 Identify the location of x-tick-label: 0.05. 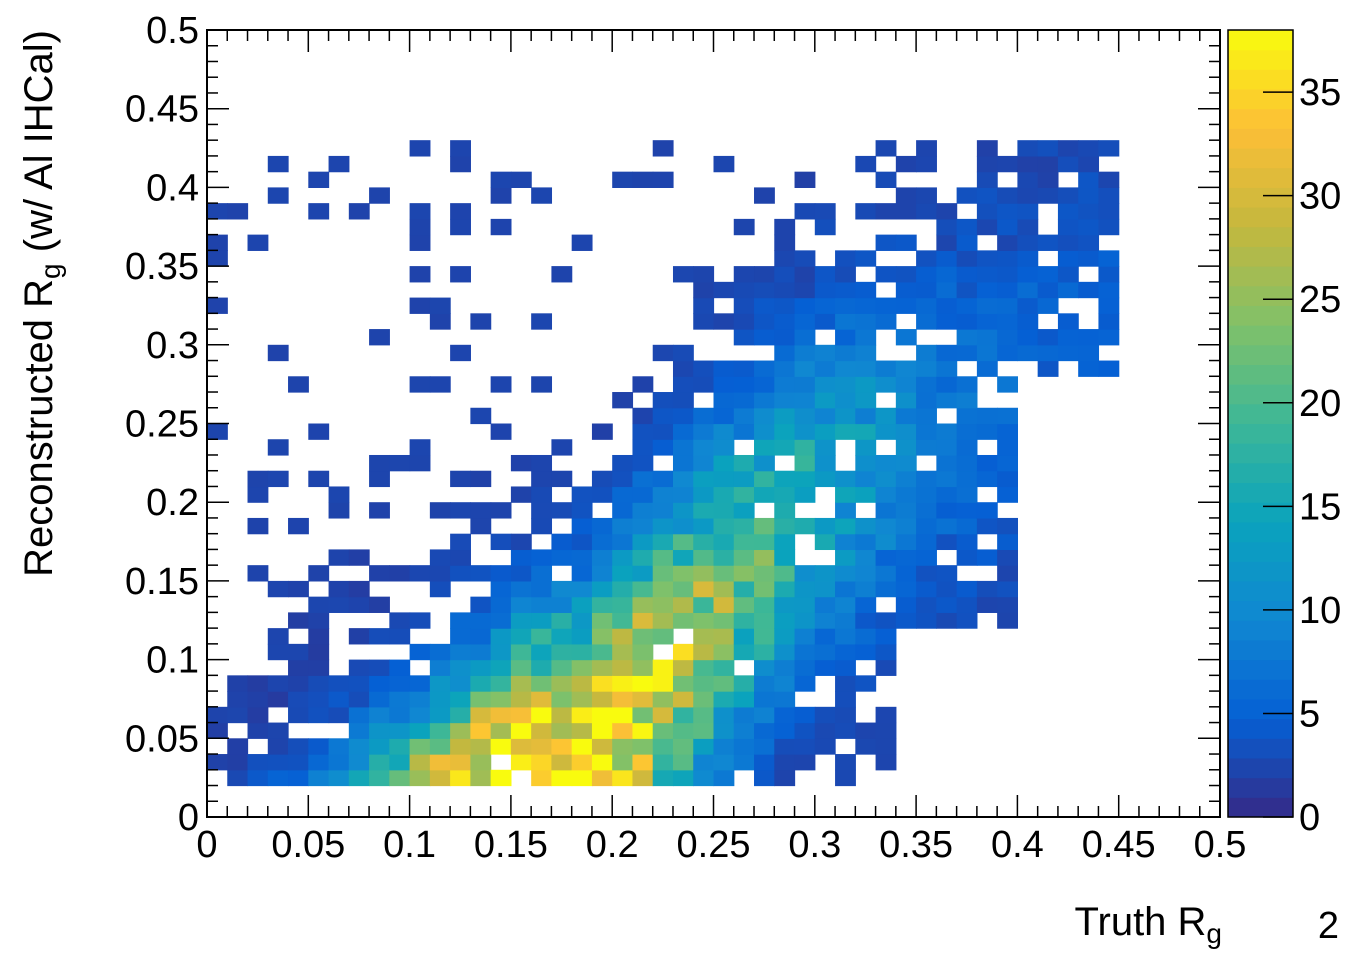
(308, 845).